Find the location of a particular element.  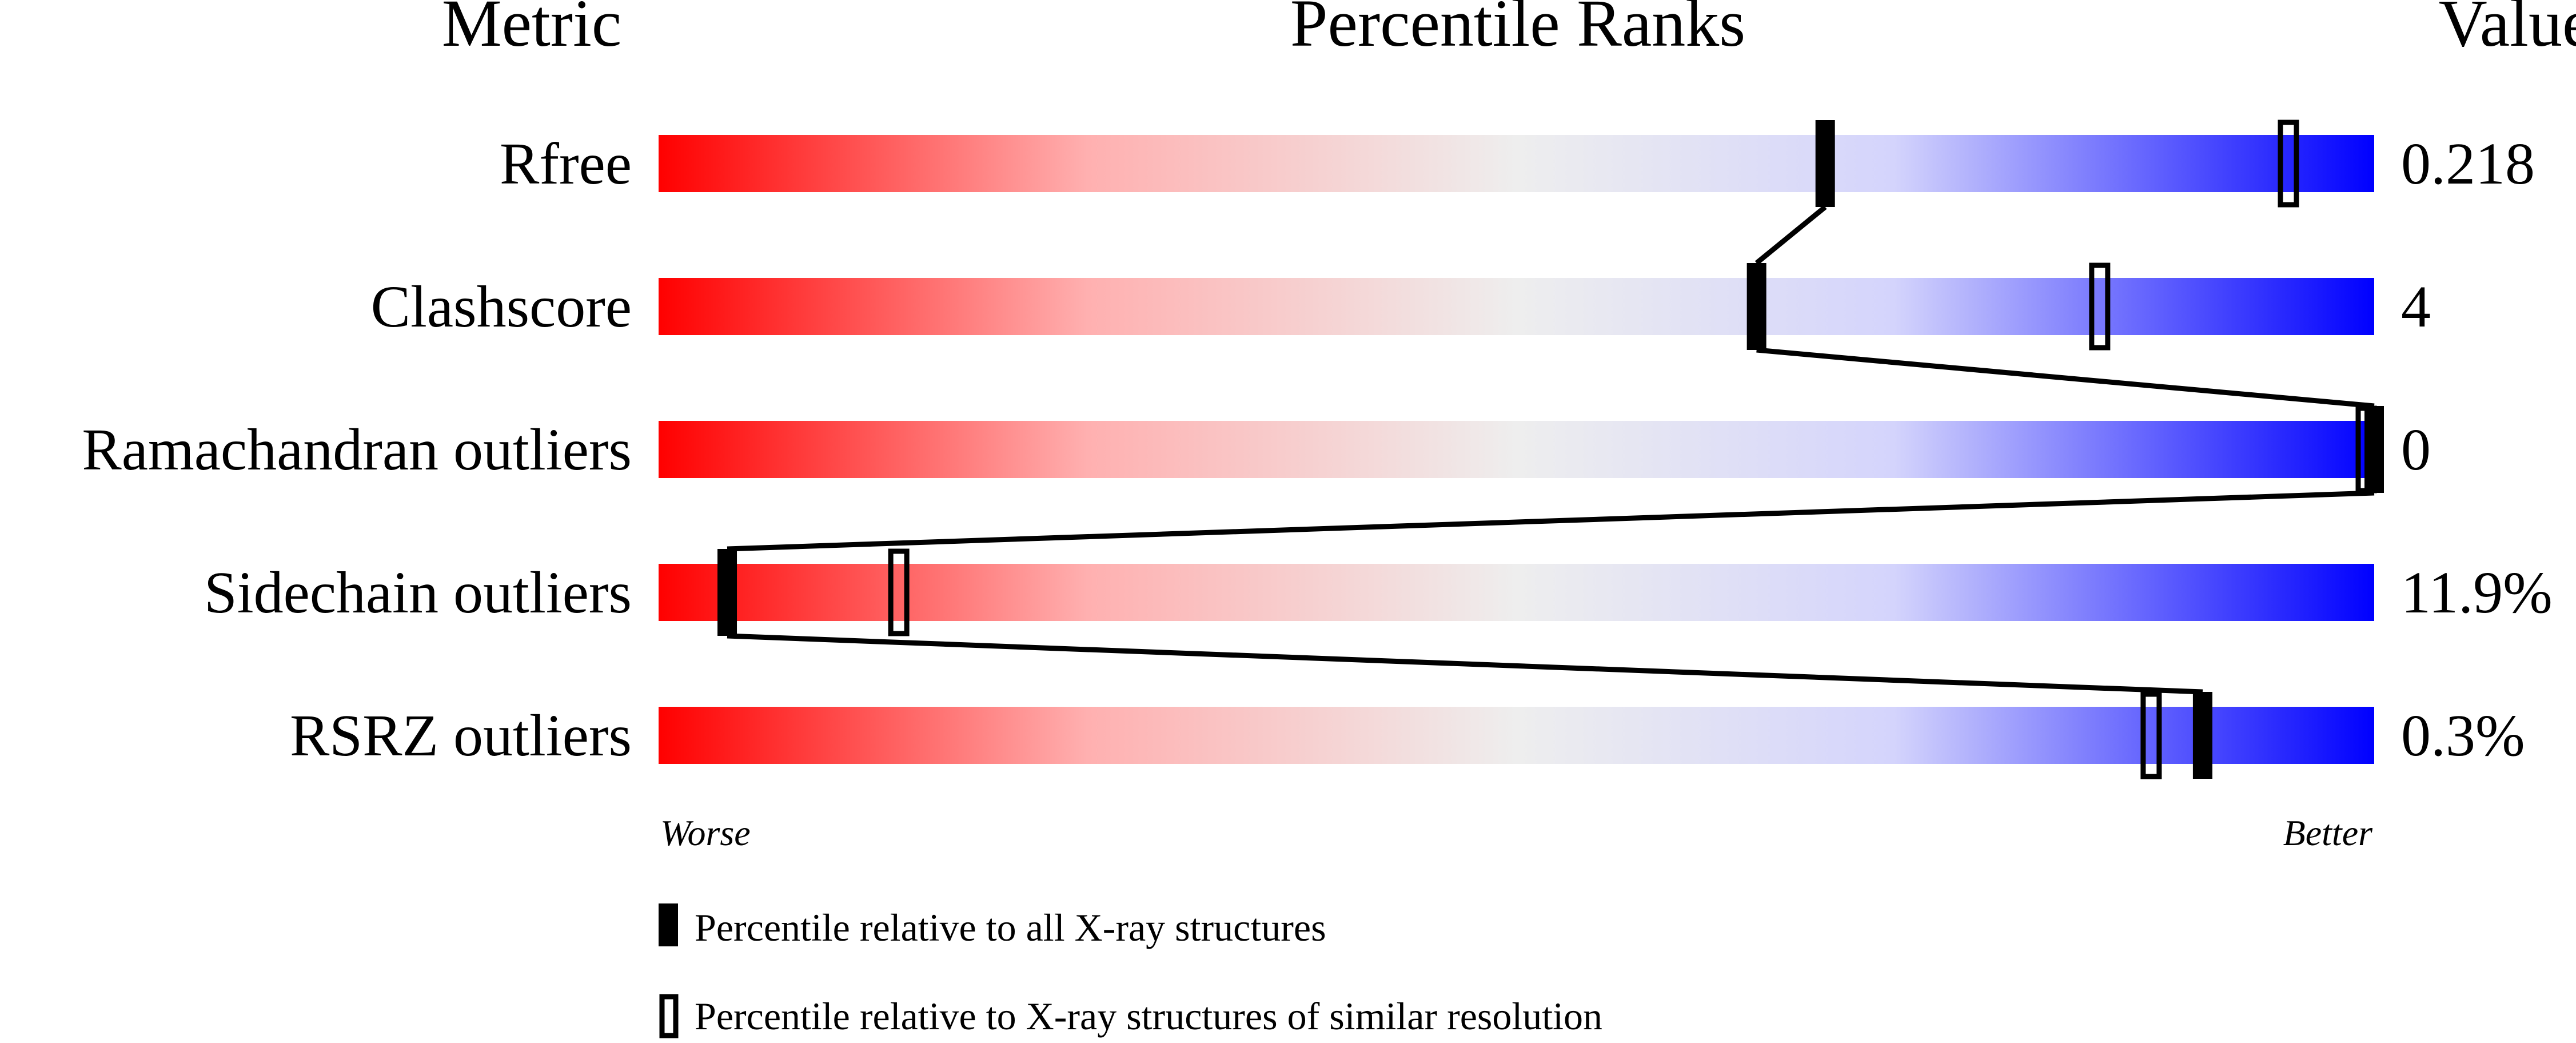

metric-label: Rfree is located at coordinates (566, 164).